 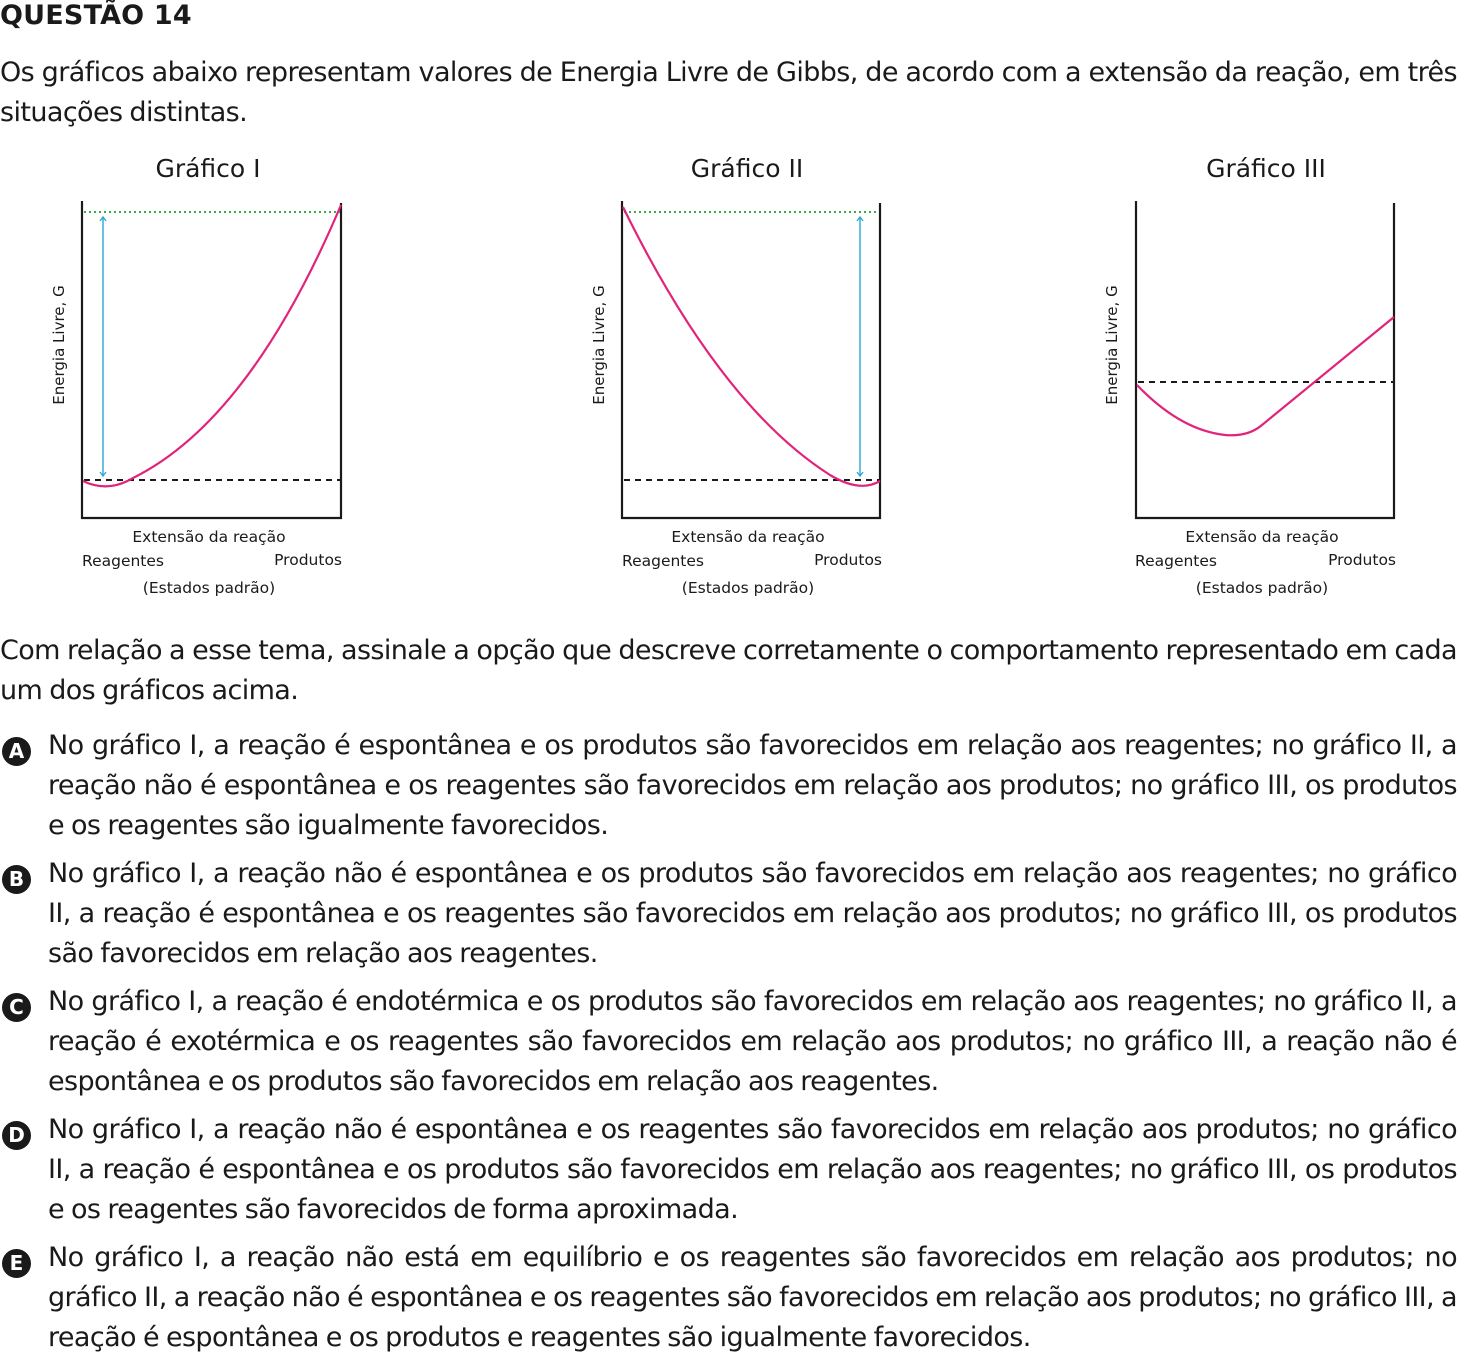 What do you see at coordinates (16, 1263) in the screenshot?
I see `option-e-letter-badge: E` at bounding box center [16, 1263].